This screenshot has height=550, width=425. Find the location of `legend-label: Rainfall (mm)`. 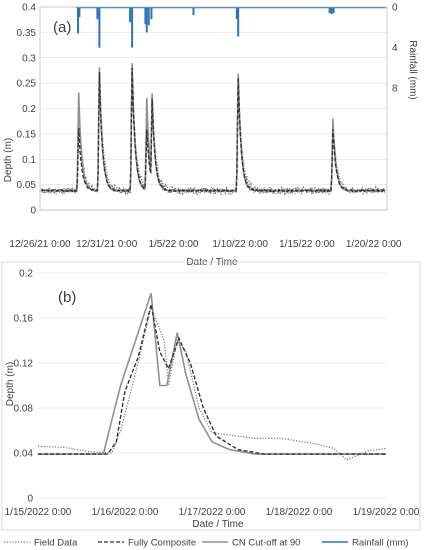

legend-label: Rainfall (mm) is located at coordinates (380, 543).